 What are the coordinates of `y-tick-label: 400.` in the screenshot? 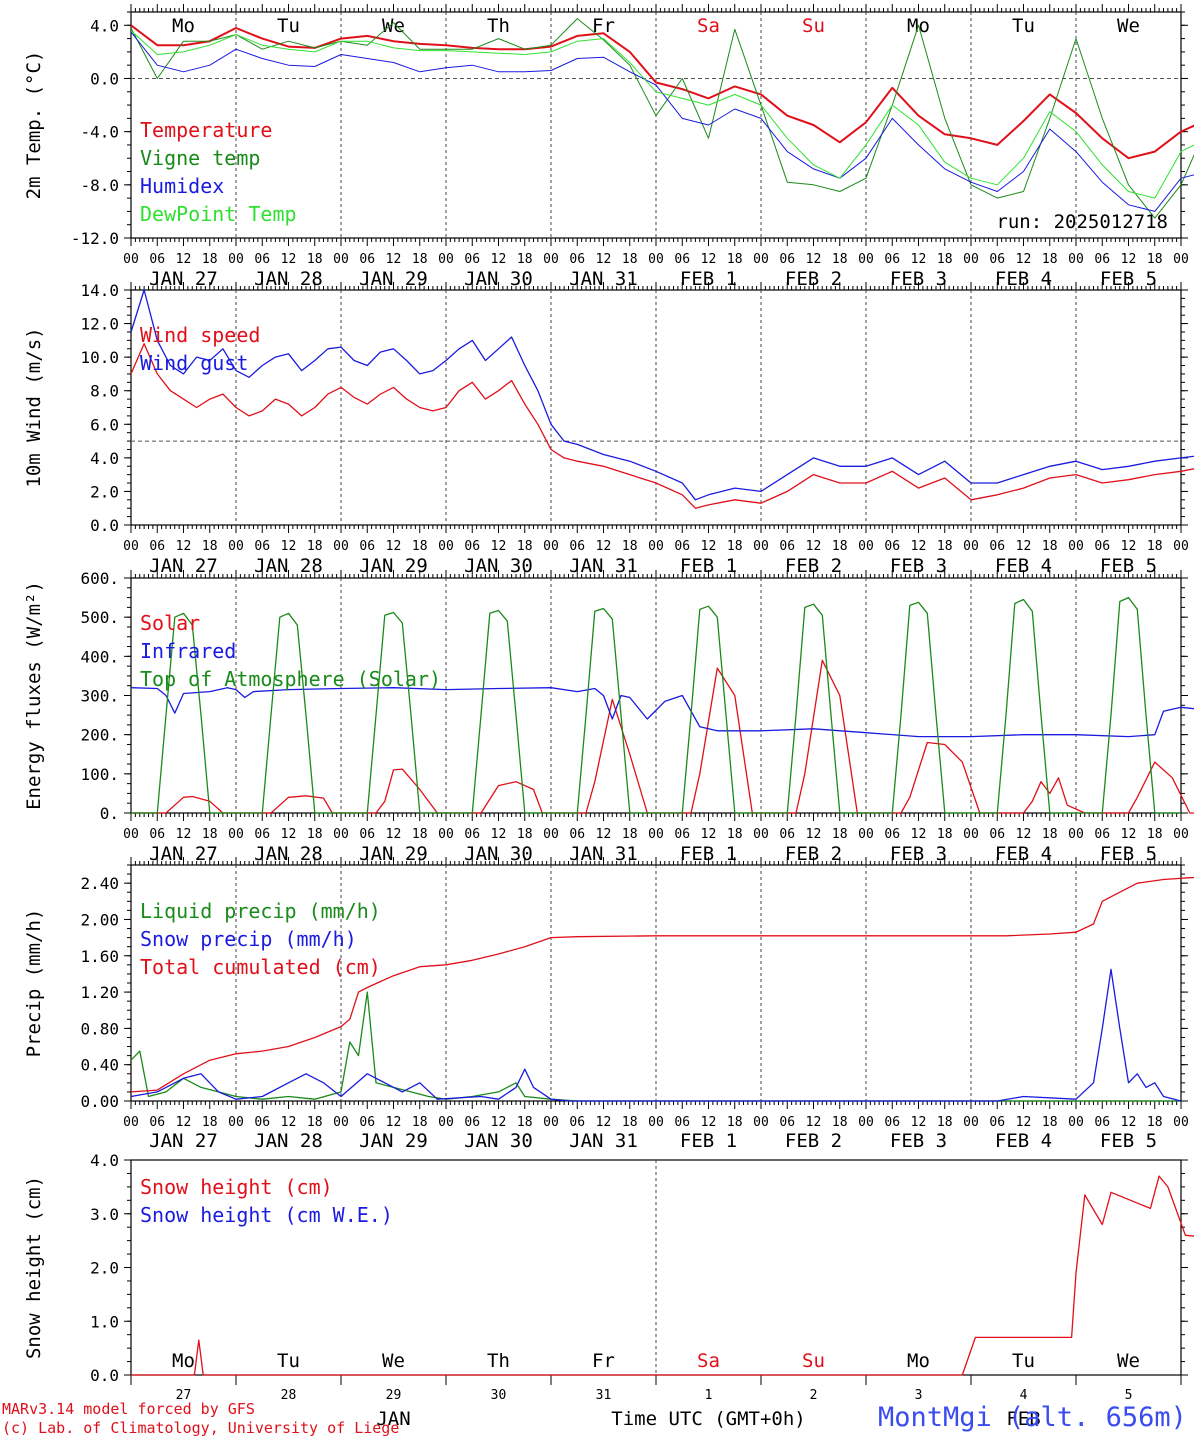 It's located at (99, 656).